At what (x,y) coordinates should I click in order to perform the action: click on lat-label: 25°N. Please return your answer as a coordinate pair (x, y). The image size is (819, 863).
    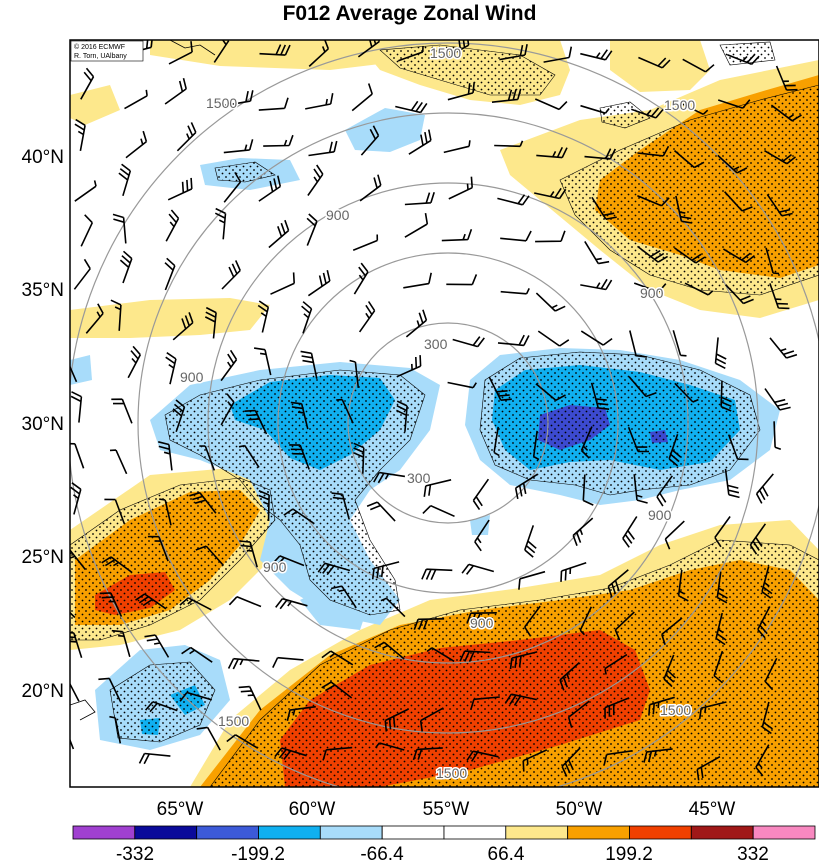
    Looking at the image, I should click on (43, 557).